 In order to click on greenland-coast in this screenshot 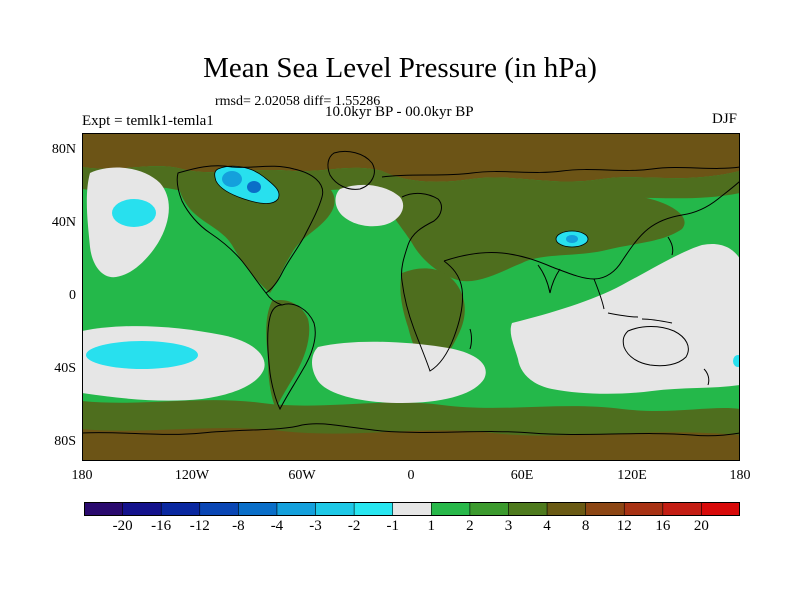, I will do `click(351, 170)`.